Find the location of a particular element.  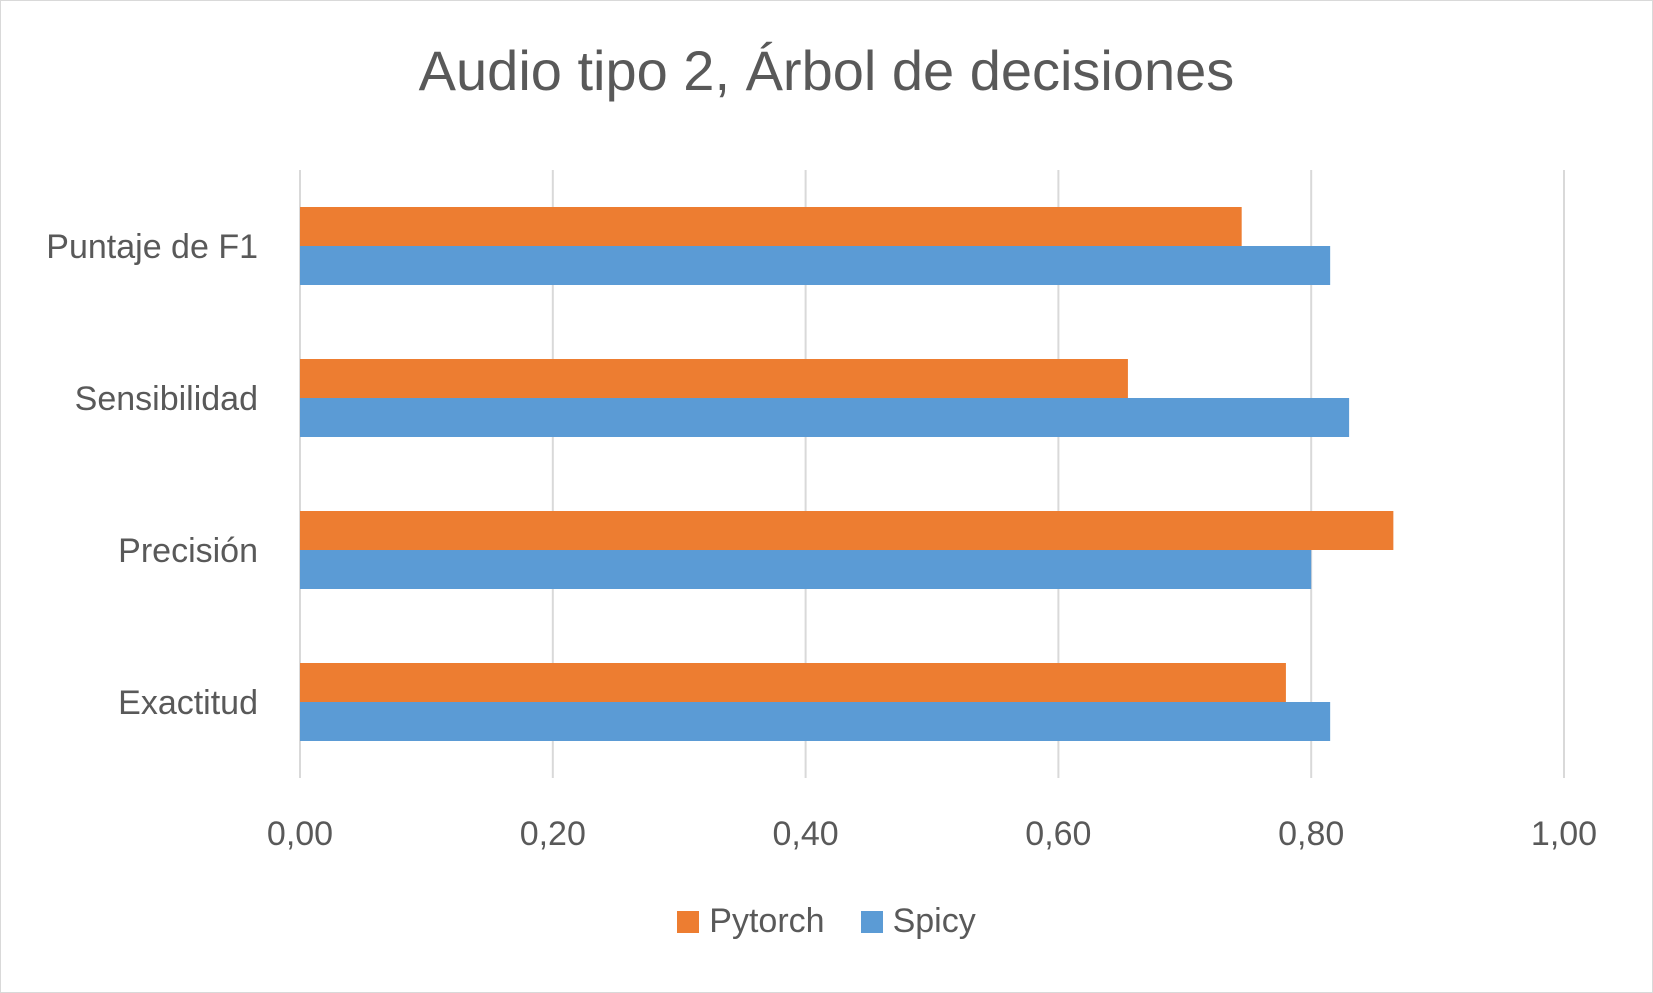

x-tick-label: 0,40 is located at coordinates (806, 834).